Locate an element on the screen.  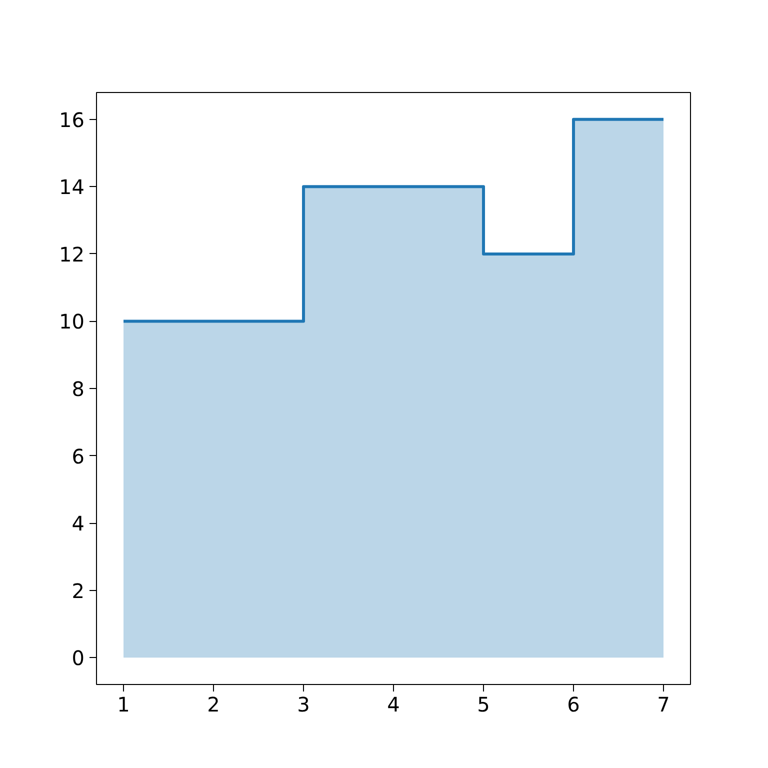
y-tick-label: 10 is located at coordinates (72, 322).